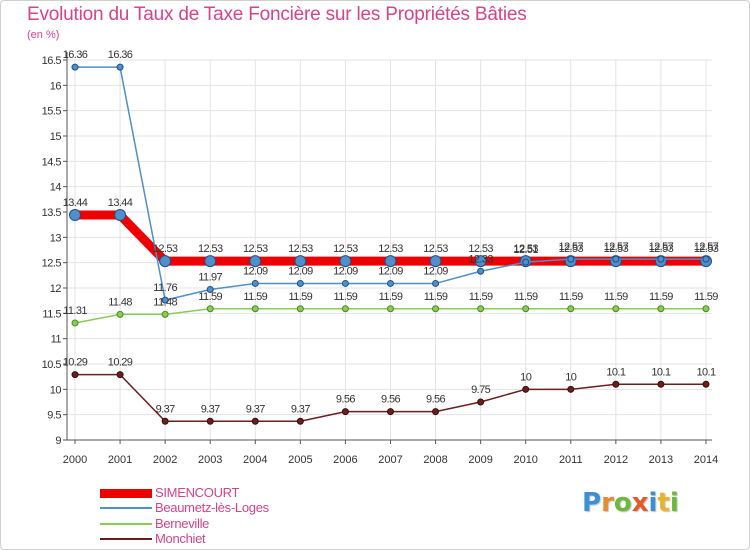  I want to click on y-tick-label: 11, so click(56, 340).